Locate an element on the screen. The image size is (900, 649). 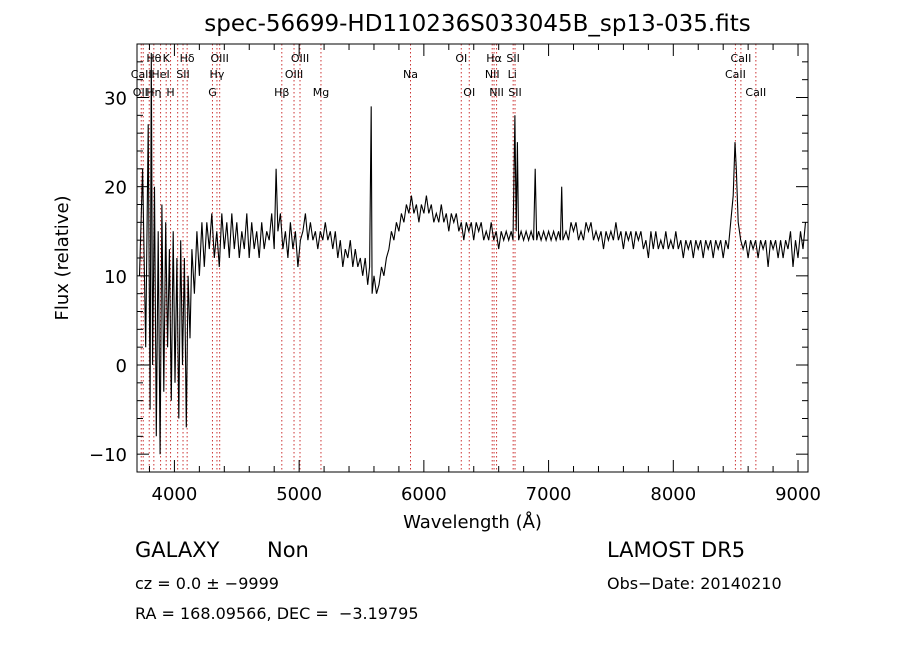
y-tick-label: 0 is located at coordinates (121, 366).